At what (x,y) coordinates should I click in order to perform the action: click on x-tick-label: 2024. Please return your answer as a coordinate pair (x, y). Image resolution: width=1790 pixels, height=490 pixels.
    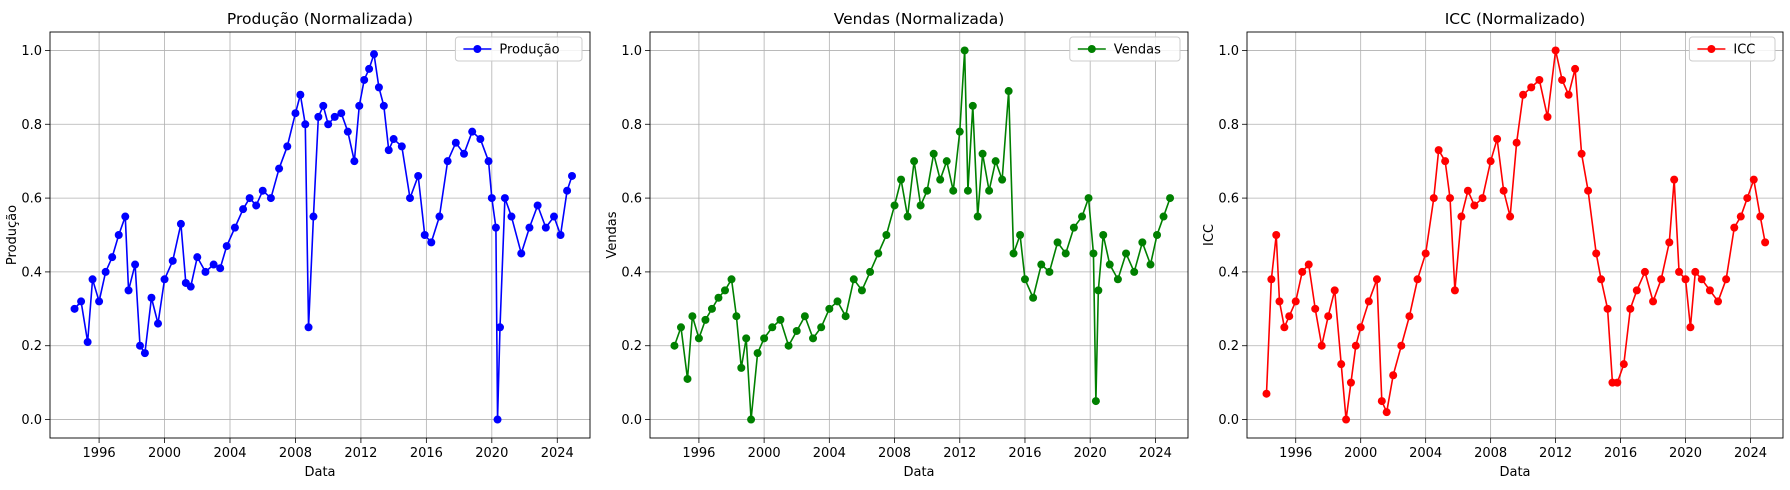
    Looking at the image, I should click on (557, 453).